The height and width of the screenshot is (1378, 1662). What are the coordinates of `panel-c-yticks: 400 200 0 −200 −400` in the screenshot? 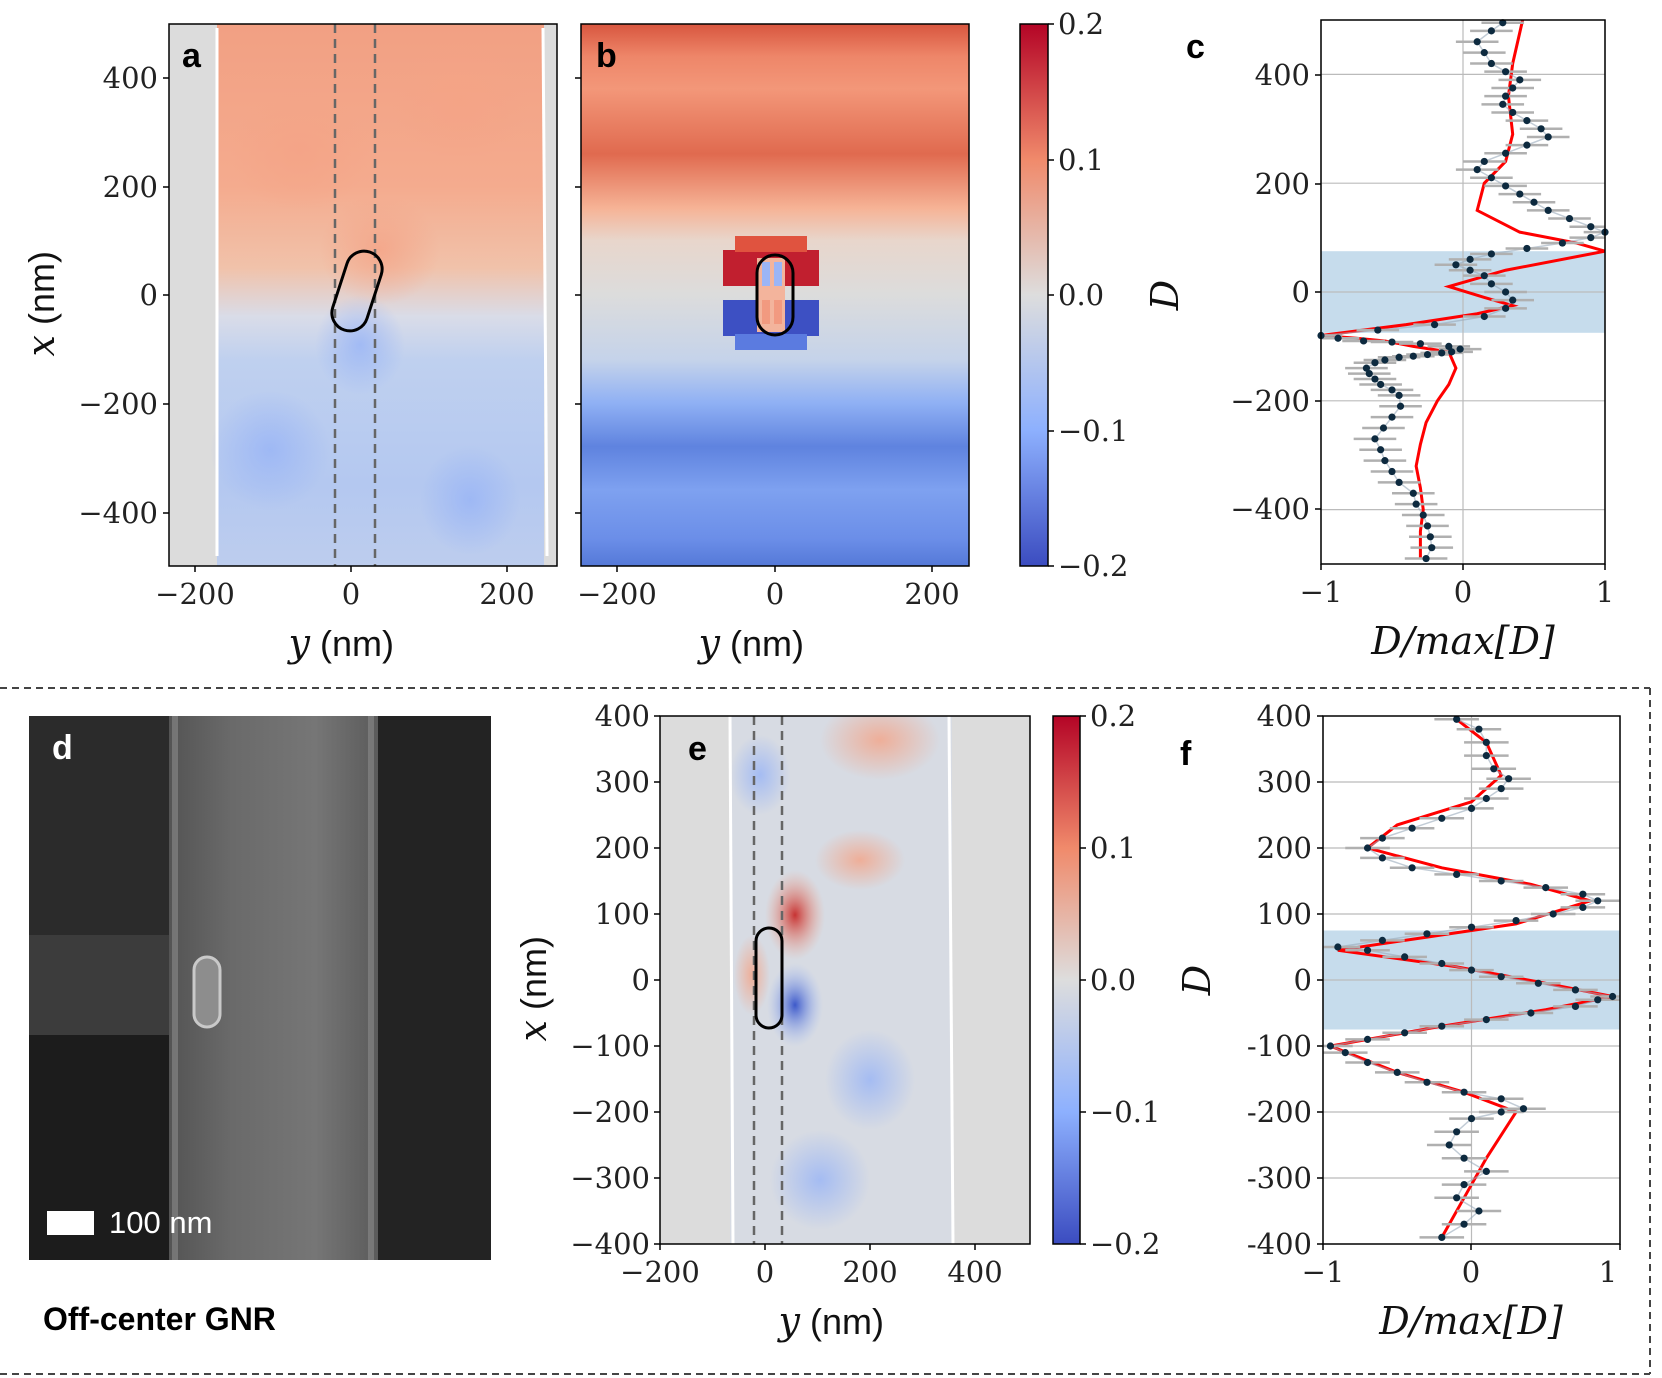 It's located at (1275, 292).